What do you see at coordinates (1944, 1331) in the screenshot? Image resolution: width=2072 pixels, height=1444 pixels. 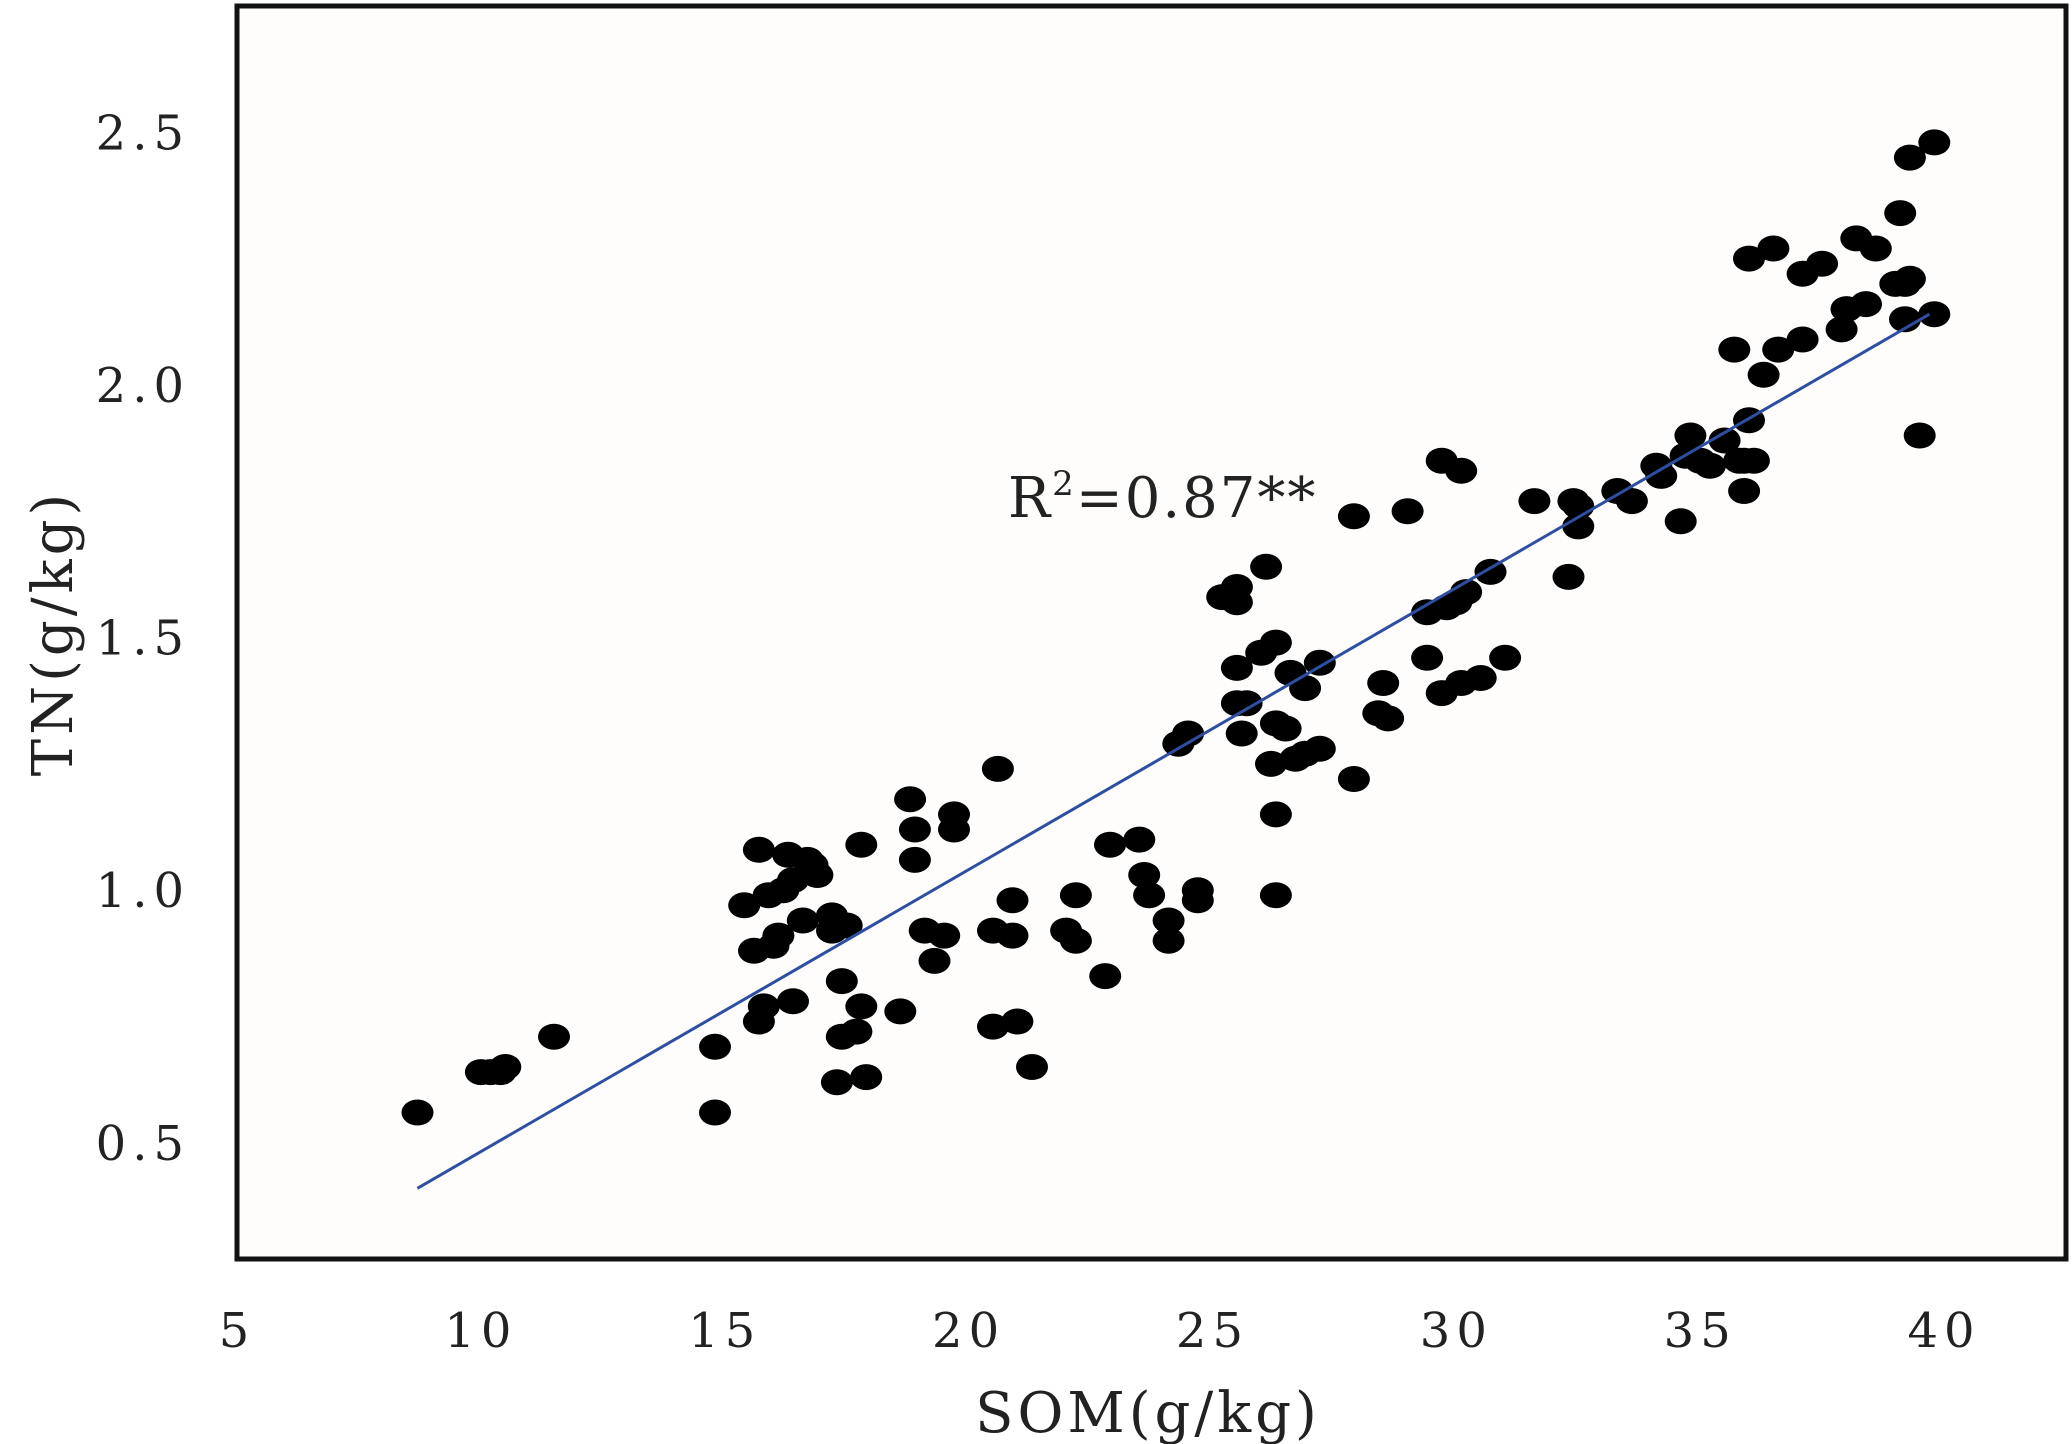 I see `x-tick-label: 40` at bounding box center [1944, 1331].